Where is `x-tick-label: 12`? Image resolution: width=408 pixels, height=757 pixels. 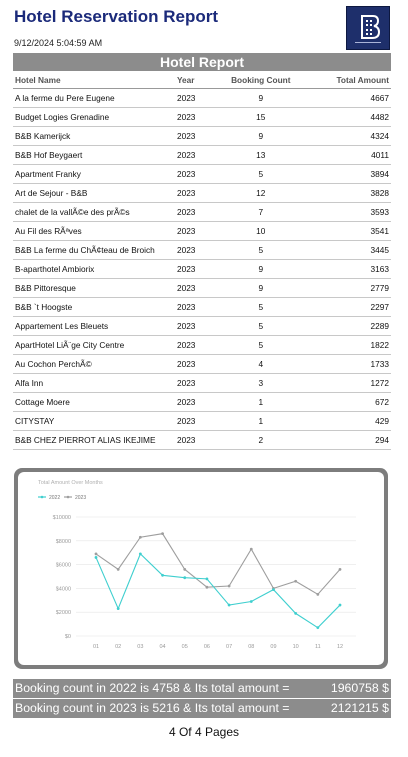 x-tick-label: 12 is located at coordinates (340, 647).